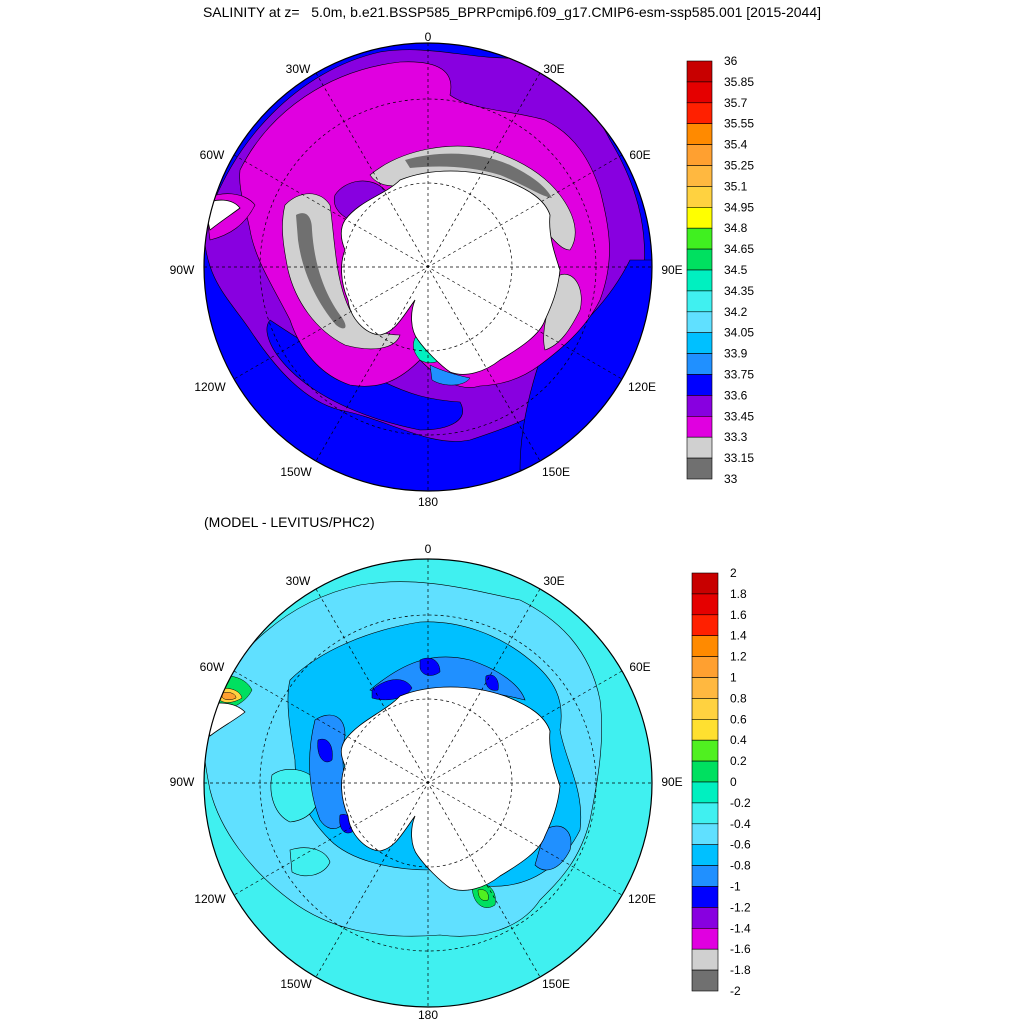 Image resolution: width=1024 pixels, height=1024 pixels. Describe the element at coordinates (738, 698) in the screenshot. I see `bottom-colorbar-tick-label: 0.8` at that location.